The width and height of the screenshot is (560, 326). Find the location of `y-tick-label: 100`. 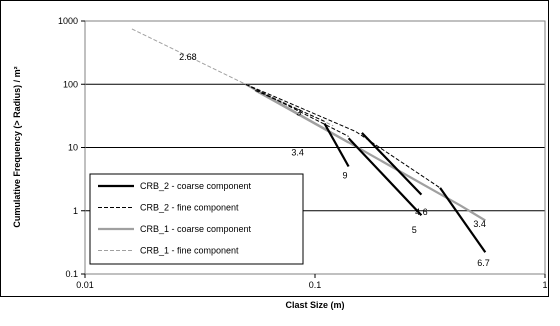

y-tick-label: 100 is located at coordinates (70, 84).